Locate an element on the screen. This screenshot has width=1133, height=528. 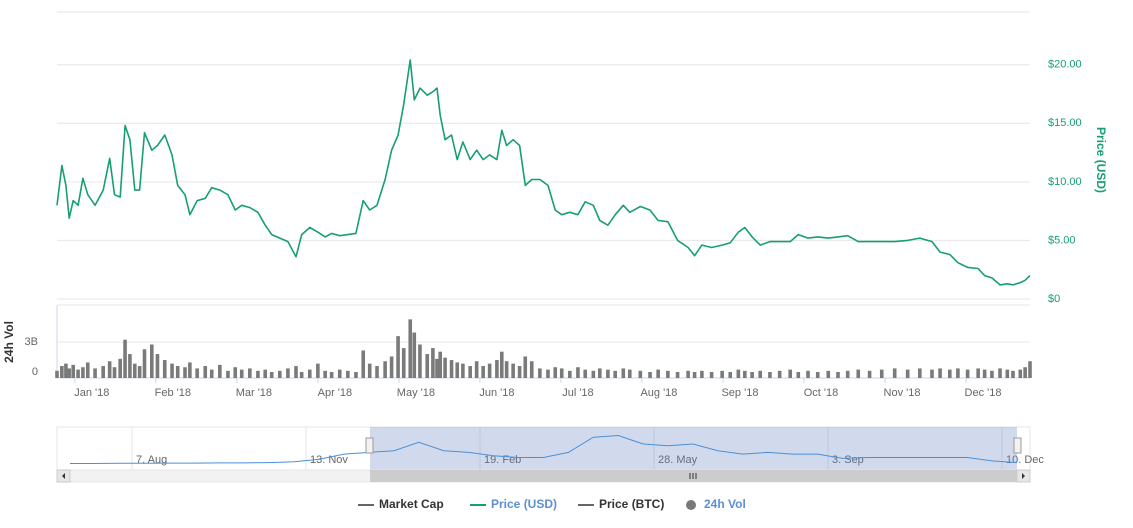
navigator-label: 3. Sep is located at coordinates (848, 460).